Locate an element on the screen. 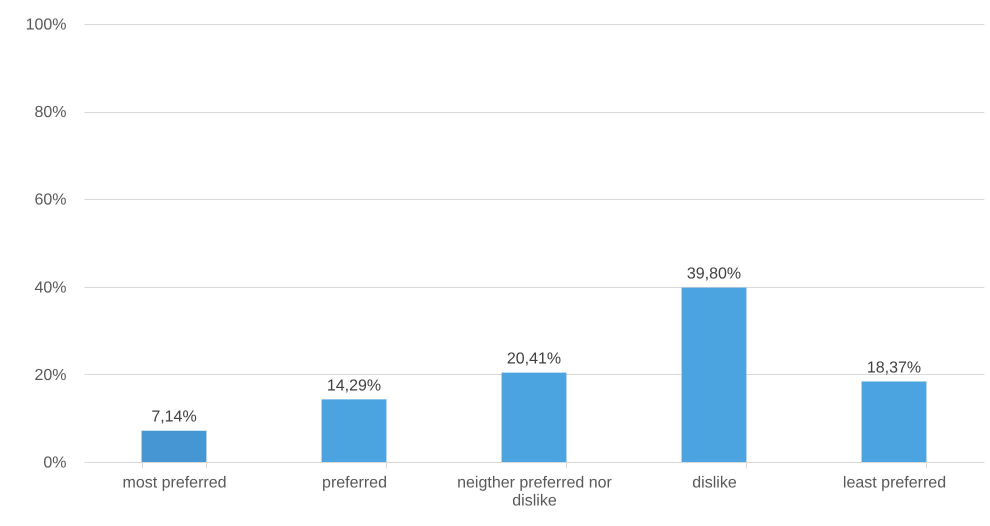  data-label: 20,41% is located at coordinates (534, 359).